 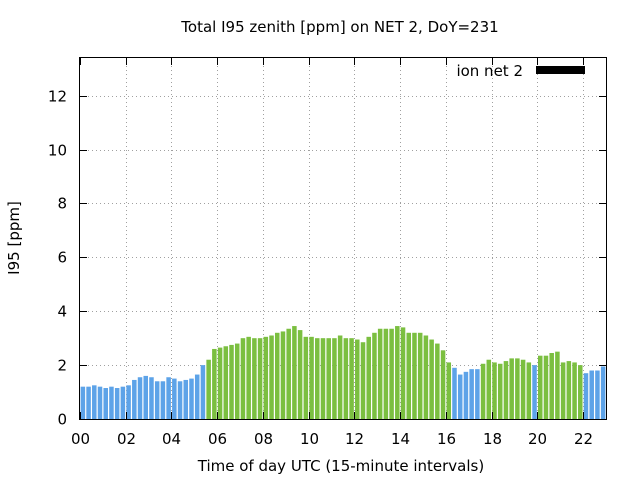 I want to click on x-tick-label: 10, so click(x=309, y=439).